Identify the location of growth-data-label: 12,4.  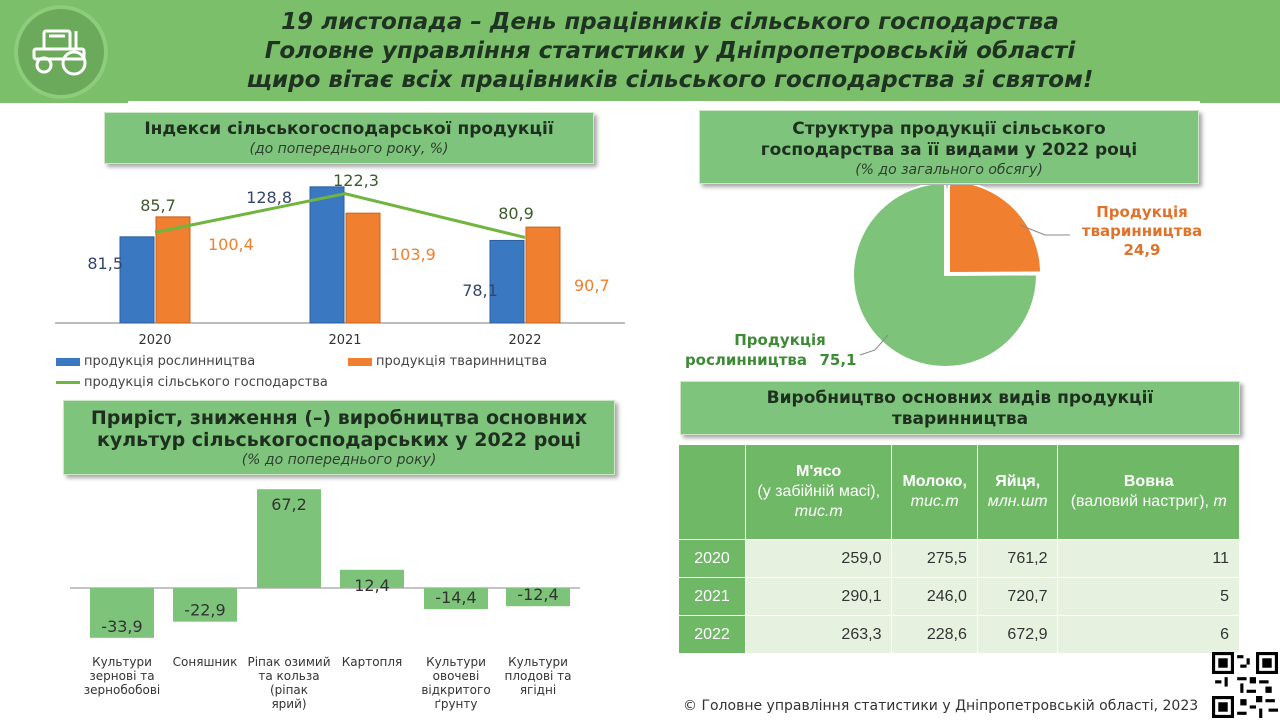
(372, 585).